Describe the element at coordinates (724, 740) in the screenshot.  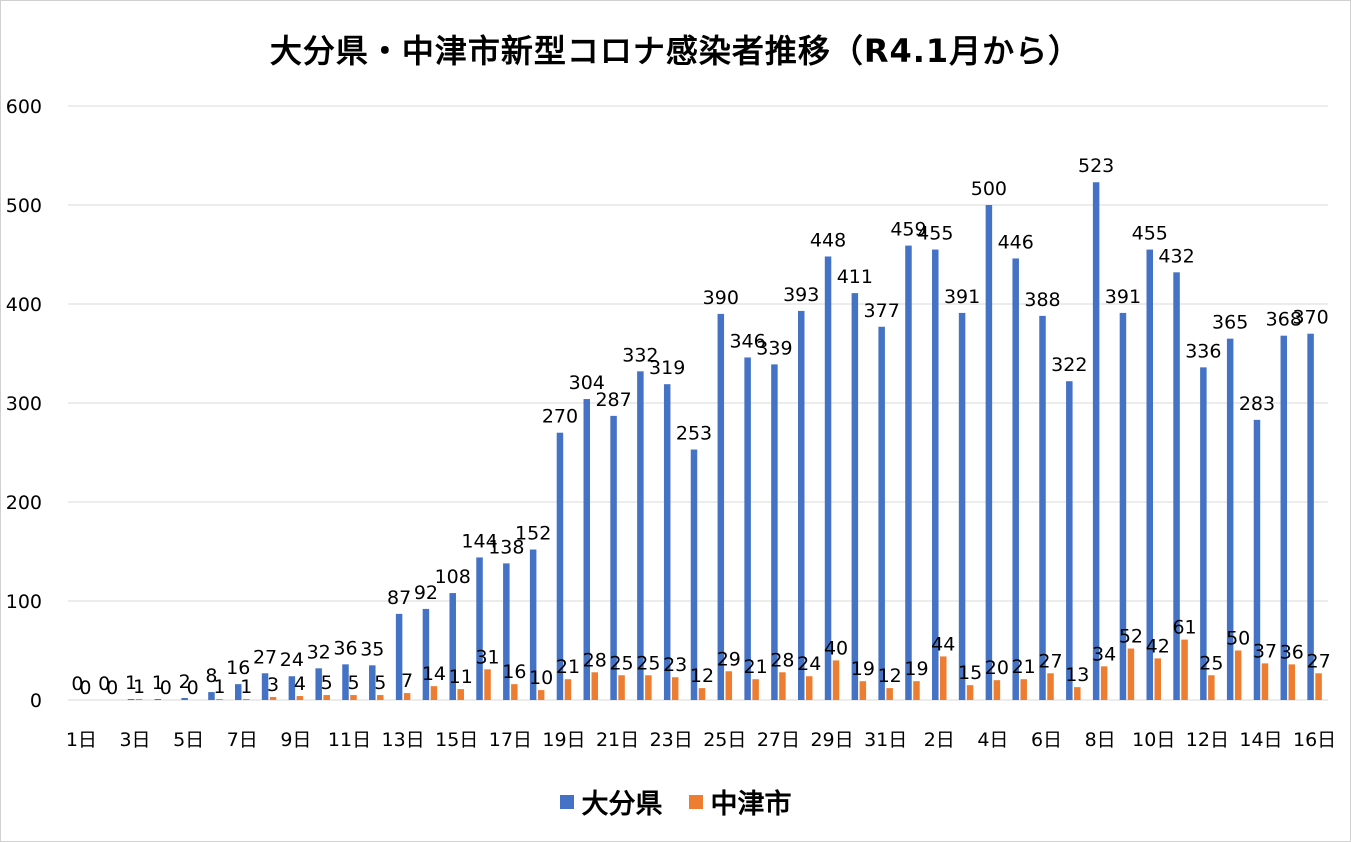
I see `x-tick-label: 25日` at that location.